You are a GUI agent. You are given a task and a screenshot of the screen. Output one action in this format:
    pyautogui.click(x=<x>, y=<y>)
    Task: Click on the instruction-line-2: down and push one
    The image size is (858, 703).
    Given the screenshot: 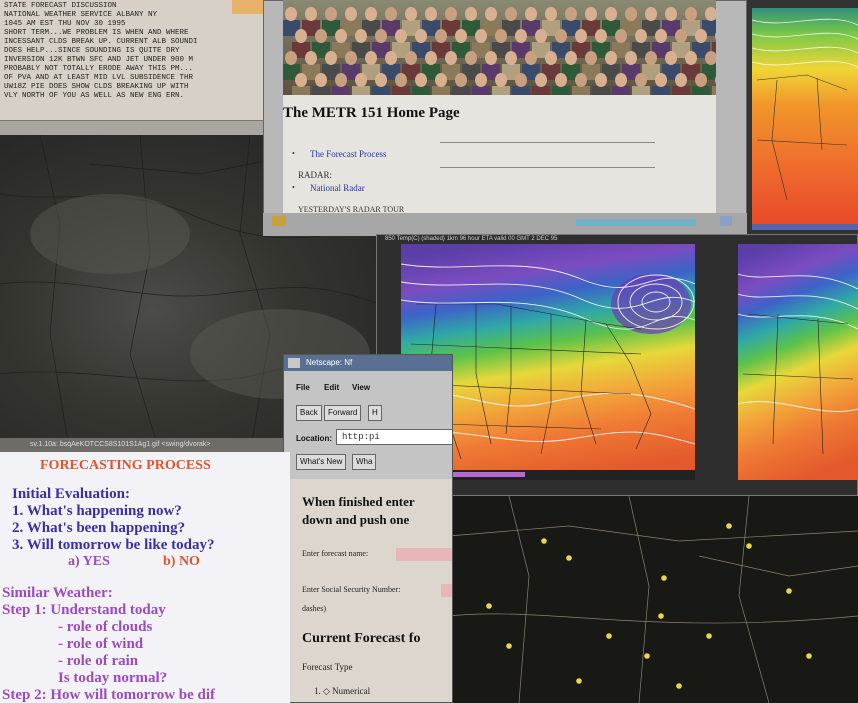 What is the action you would take?
    pyautogui.click(x=356, y=519)
    